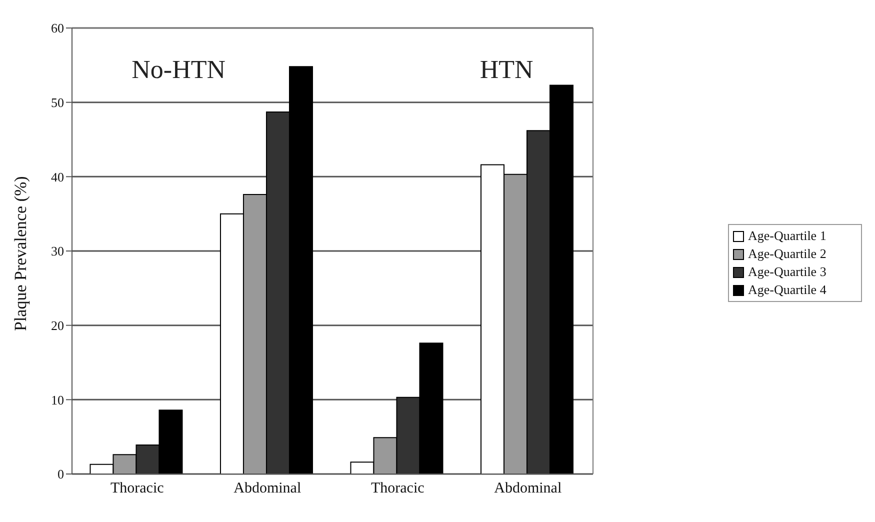 The width and height of the screenshot is (875, 522). Describe the element at coordinates (787, 254) in the screenshot. I see `legend-label: Age-Quartile 2` at that location.